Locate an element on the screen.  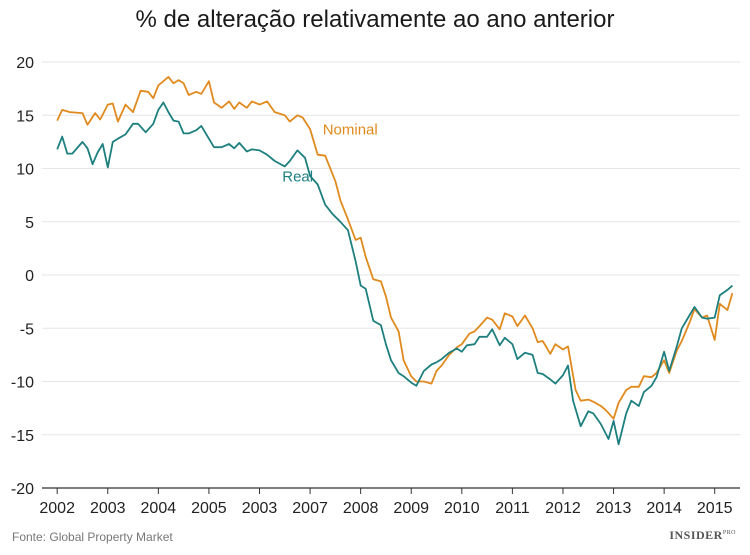
source-note: Fonte: Global Property Market is located at coordinates (92, 537).